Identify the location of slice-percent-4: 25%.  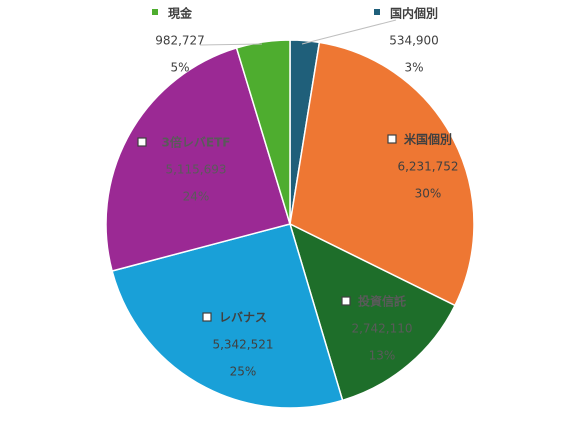
(243, 372).